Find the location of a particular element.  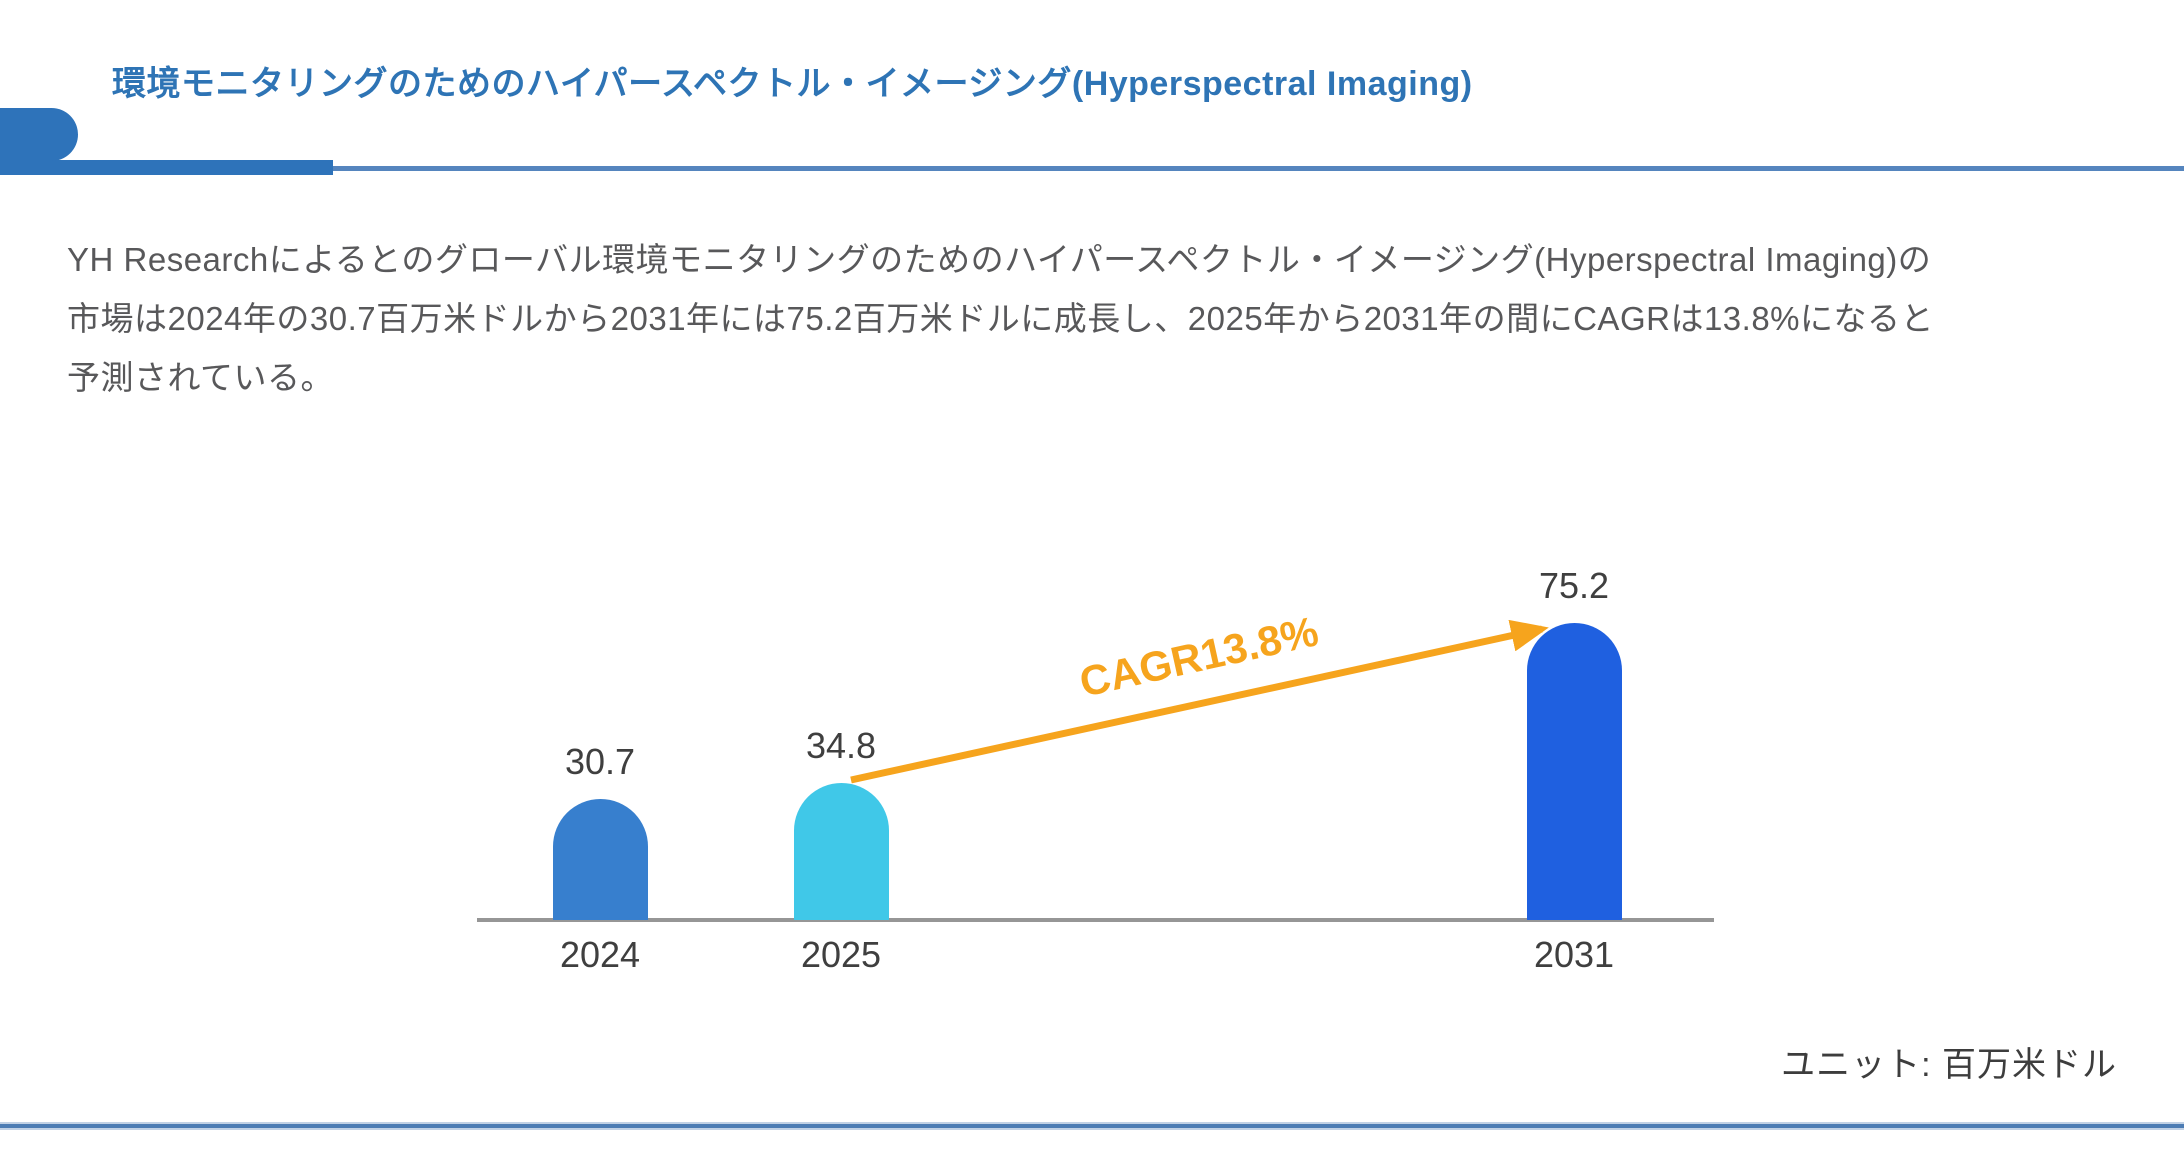

summary-line-3: 予測されている。 is located at coordinates (201, 377).